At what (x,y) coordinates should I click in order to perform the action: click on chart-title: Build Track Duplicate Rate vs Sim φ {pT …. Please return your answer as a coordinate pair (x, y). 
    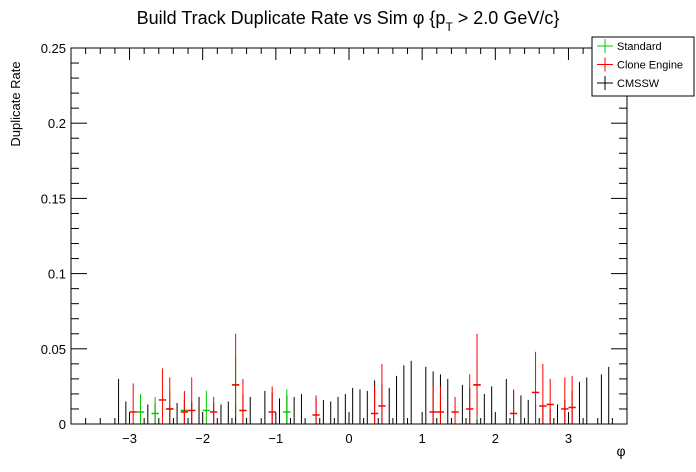
    Looking at the image, I should click on (348, 21).